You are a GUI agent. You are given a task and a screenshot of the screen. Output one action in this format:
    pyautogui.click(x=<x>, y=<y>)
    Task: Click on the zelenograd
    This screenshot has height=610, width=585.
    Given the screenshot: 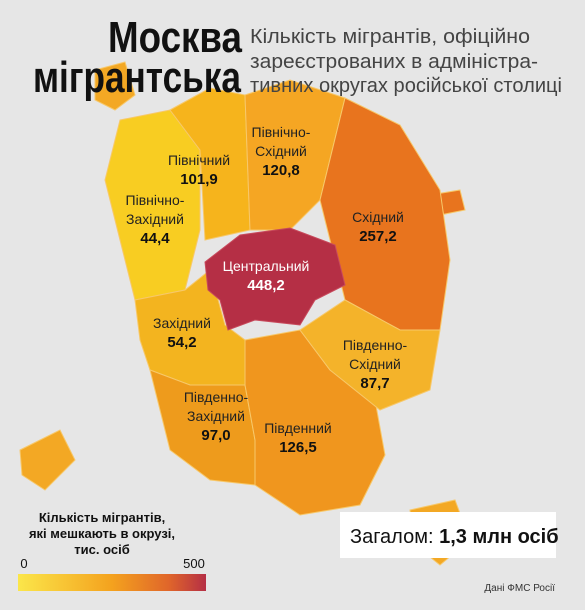 What is the action you would take?
    pyautogui.click(x=115, y=86)
    